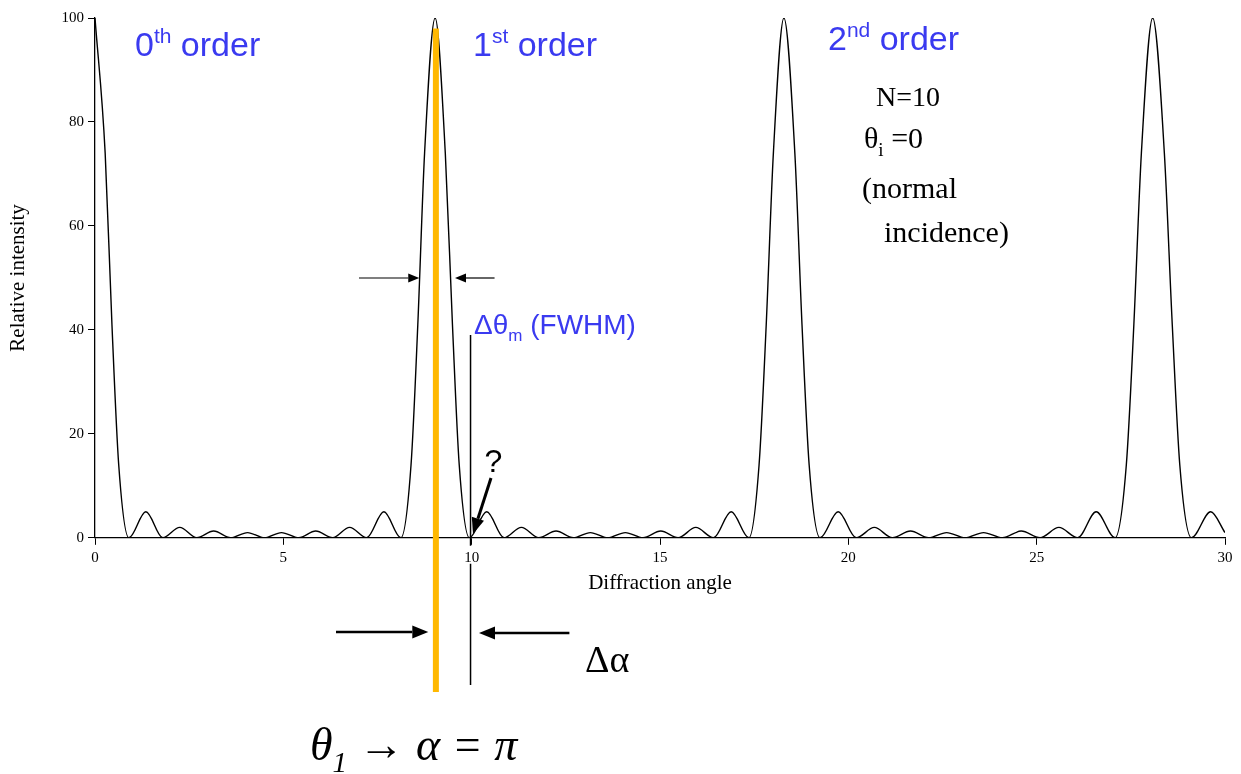 This screenshot has height=774, width=1241. What do you see at coordinates (660, 581) in the screenshot?
I see `x-axis-title: Diffraction angle` at bounding box center [660, 581].